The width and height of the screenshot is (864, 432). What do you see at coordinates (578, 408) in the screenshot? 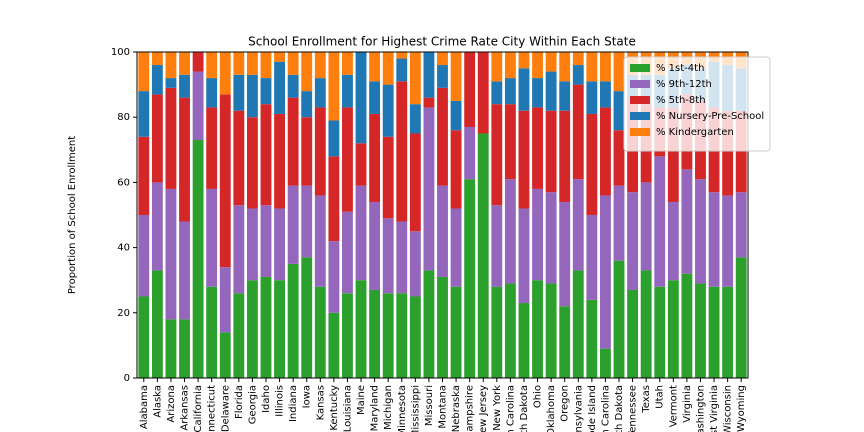
I see `x-tick-label: Pennsylvania` at bounding box center [578, 408].